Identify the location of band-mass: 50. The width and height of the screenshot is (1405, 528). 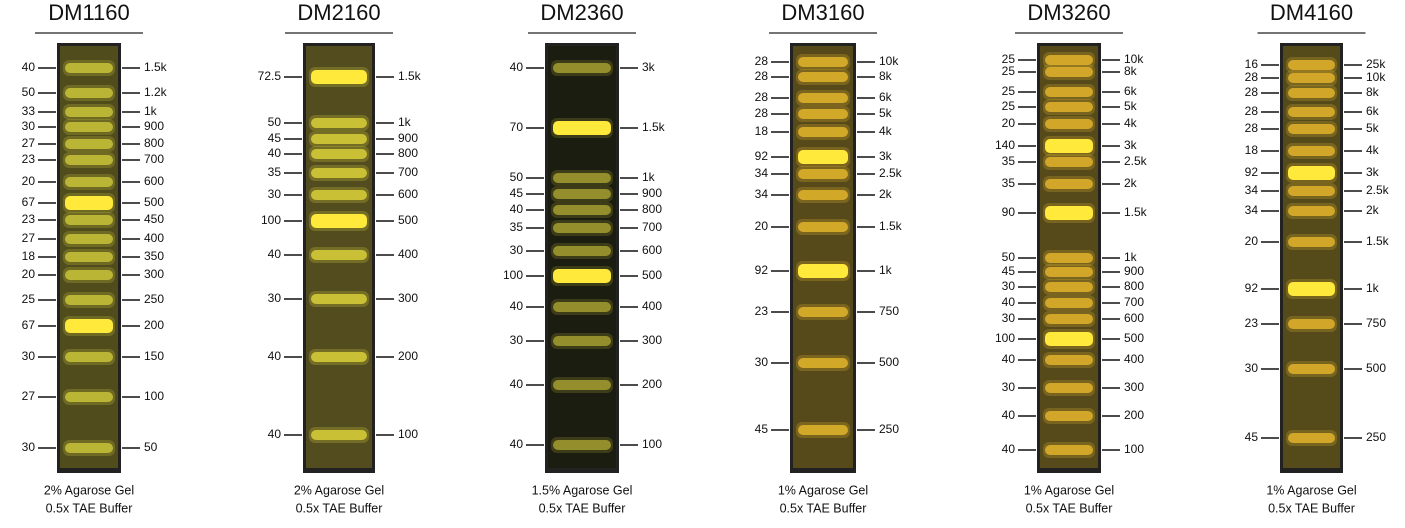
(1009, 257).